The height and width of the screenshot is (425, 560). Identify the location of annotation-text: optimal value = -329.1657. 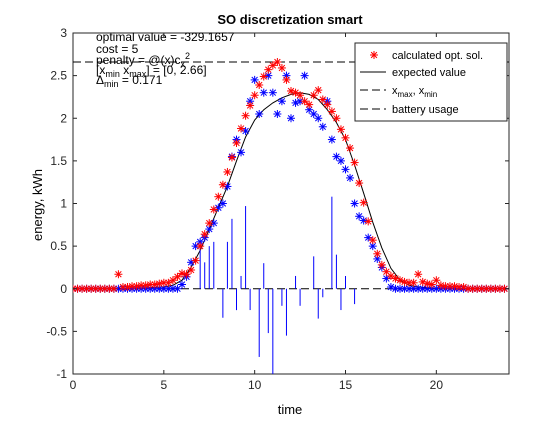
(165, 37).